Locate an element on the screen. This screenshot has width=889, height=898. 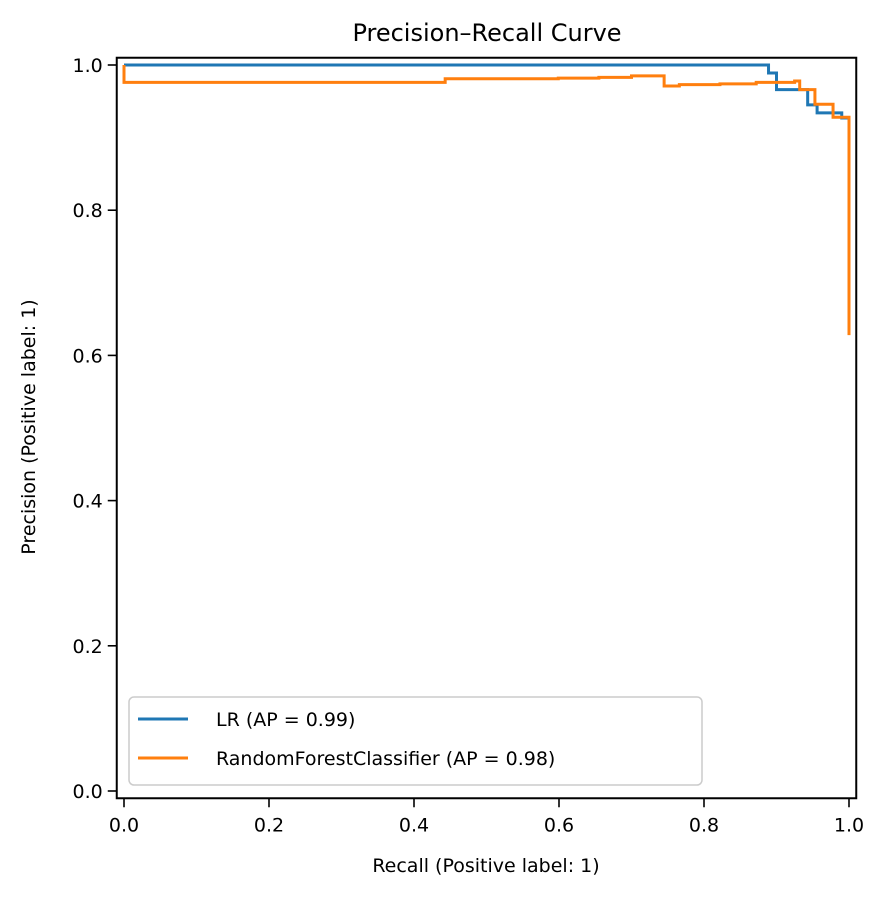
y-tick-label: 1.0 is located at coordinates (88, 66).